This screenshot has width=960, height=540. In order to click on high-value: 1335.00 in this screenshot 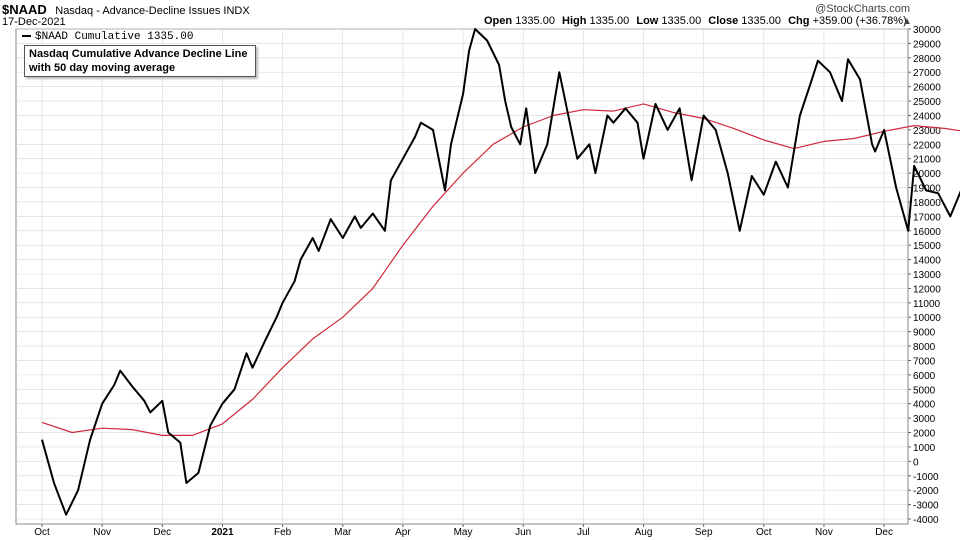, I will do `click(609, 21)`.